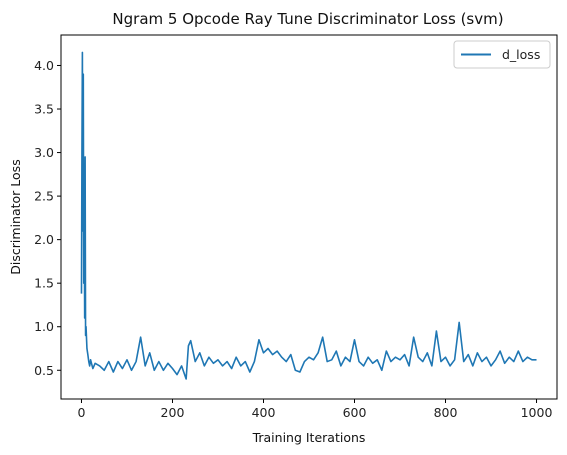 The image size is (567, 455). I want to click on y-axis-label: Discriminator Loss, so click(15, 216).